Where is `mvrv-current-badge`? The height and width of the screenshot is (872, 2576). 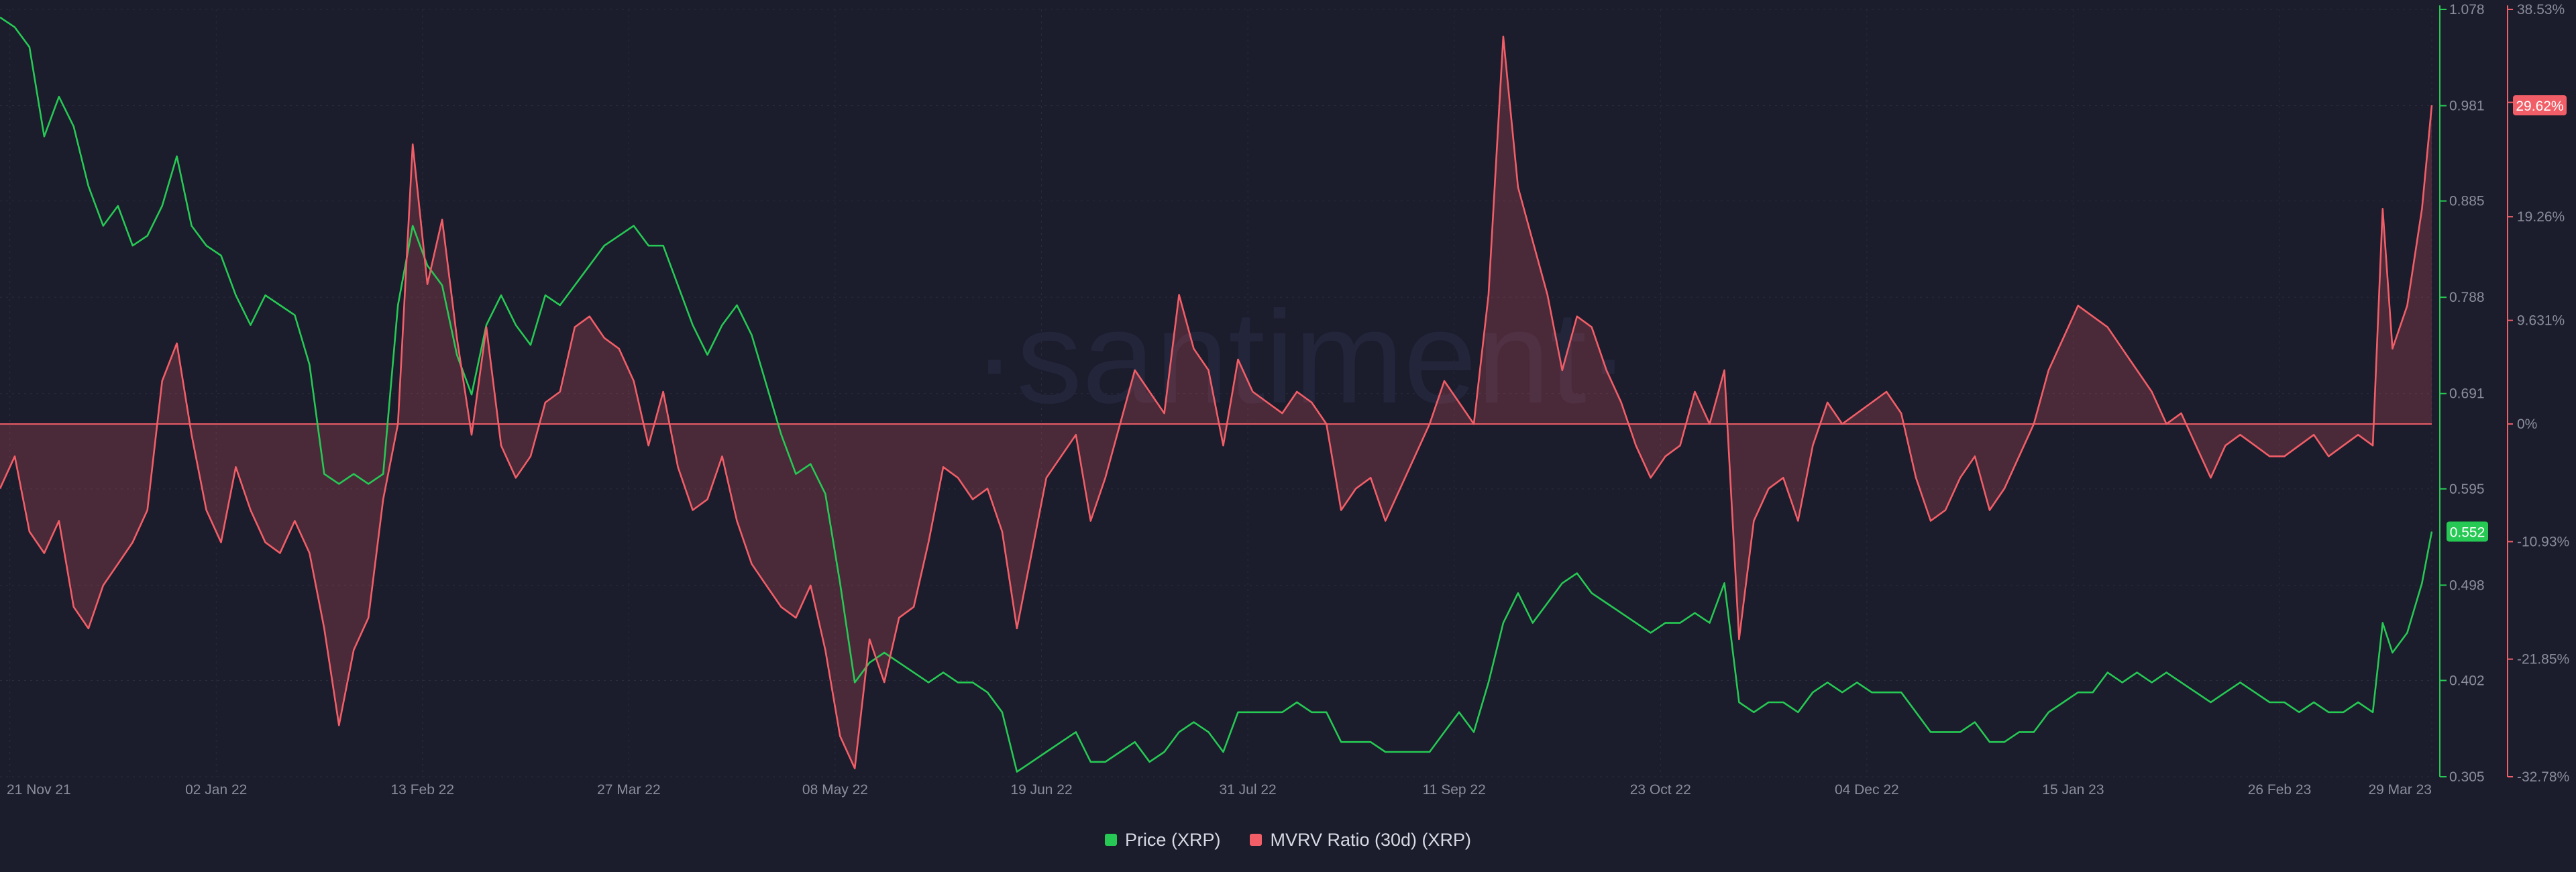
mvrv-current-badge is located at coordinates (2540, 105).